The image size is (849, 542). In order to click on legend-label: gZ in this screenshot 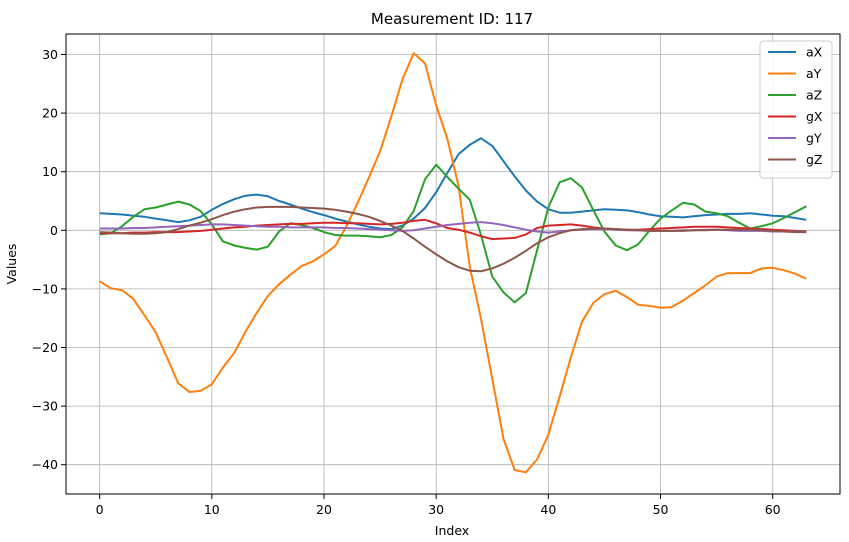, I will do `click(814, 159)`.